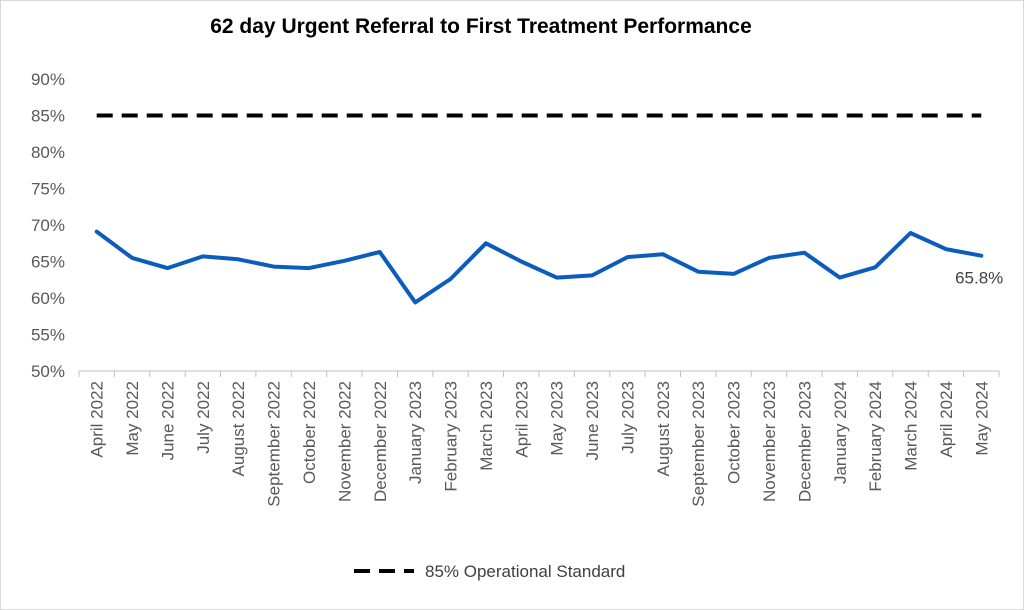 This screenshot has width=1024, height=610. I want to click on x-tick-label: January 2023, so click(415, 432).